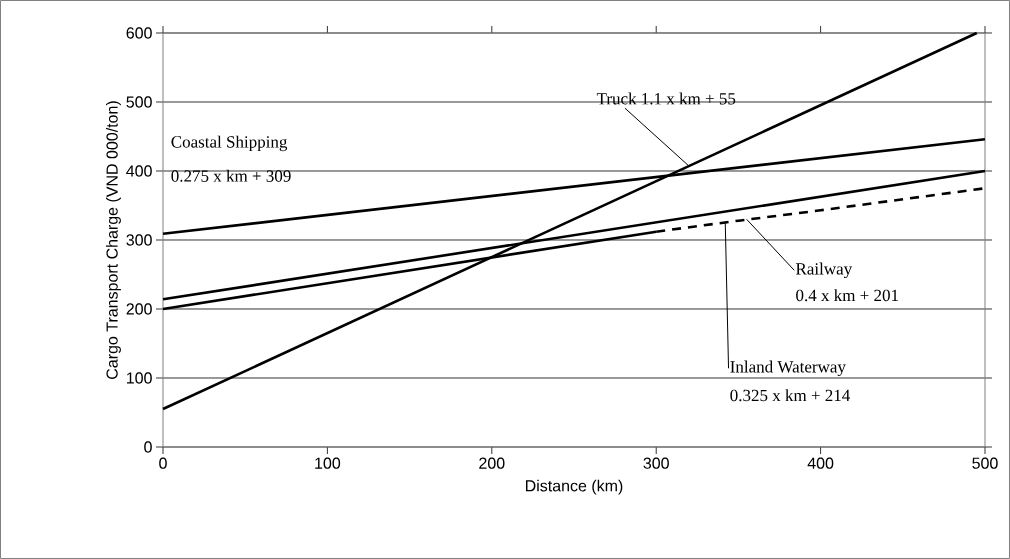  I want to click on x-axis-title: Distance (km), so click(574, 487).